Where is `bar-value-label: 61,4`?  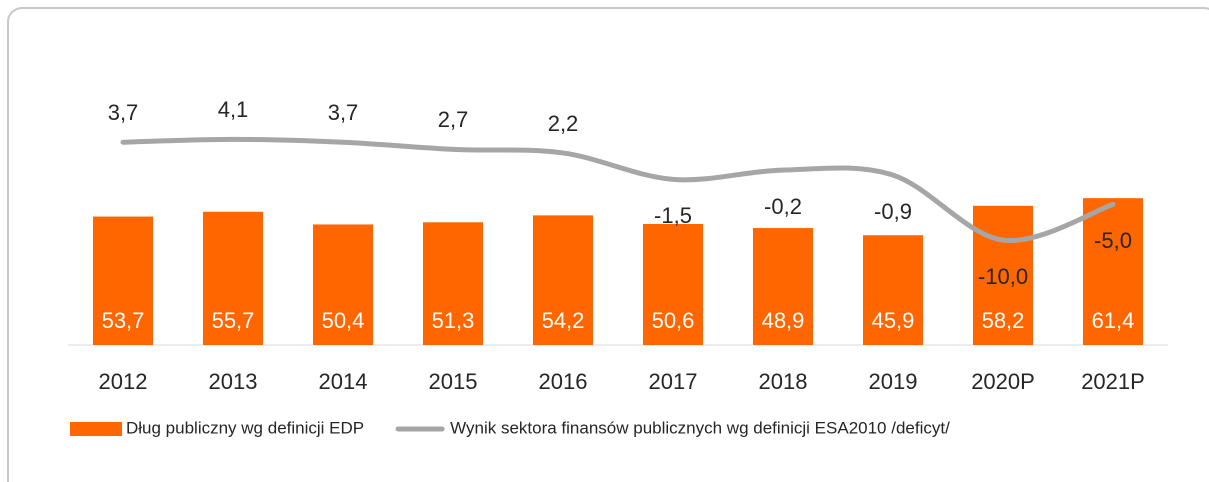
bar-value-label: 61,4 is located at coordinates (1113, 320).